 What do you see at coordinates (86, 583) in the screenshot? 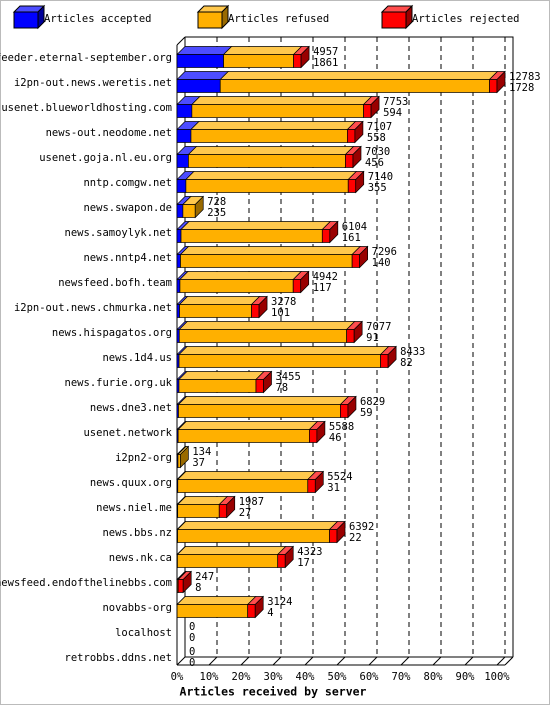
I see `y-tick-label: newsfeed.endofthelinebbs.com` at bounding box center [86, 583].